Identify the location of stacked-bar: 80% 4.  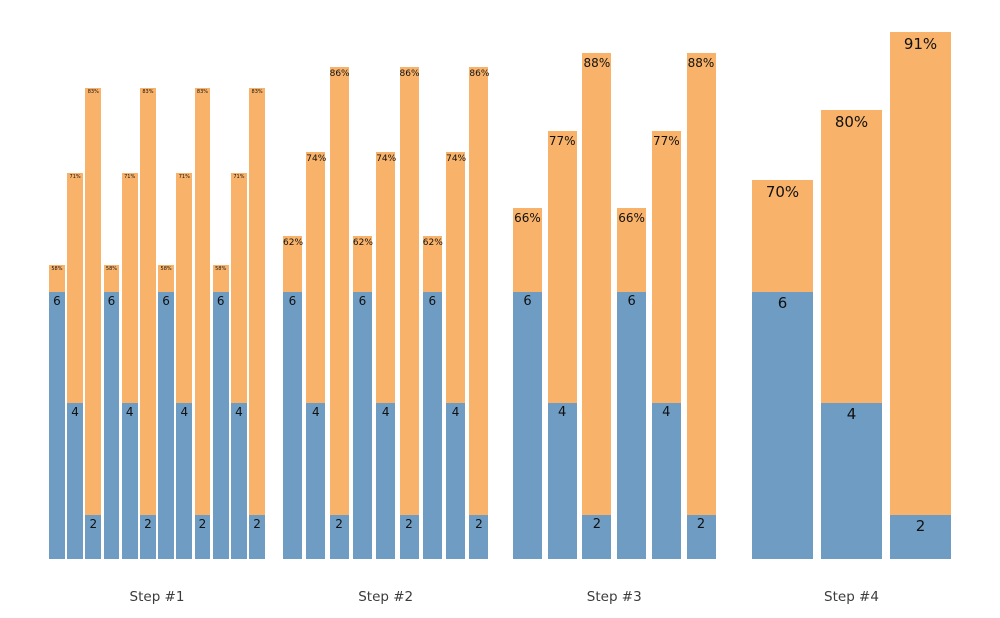
(851, 334).